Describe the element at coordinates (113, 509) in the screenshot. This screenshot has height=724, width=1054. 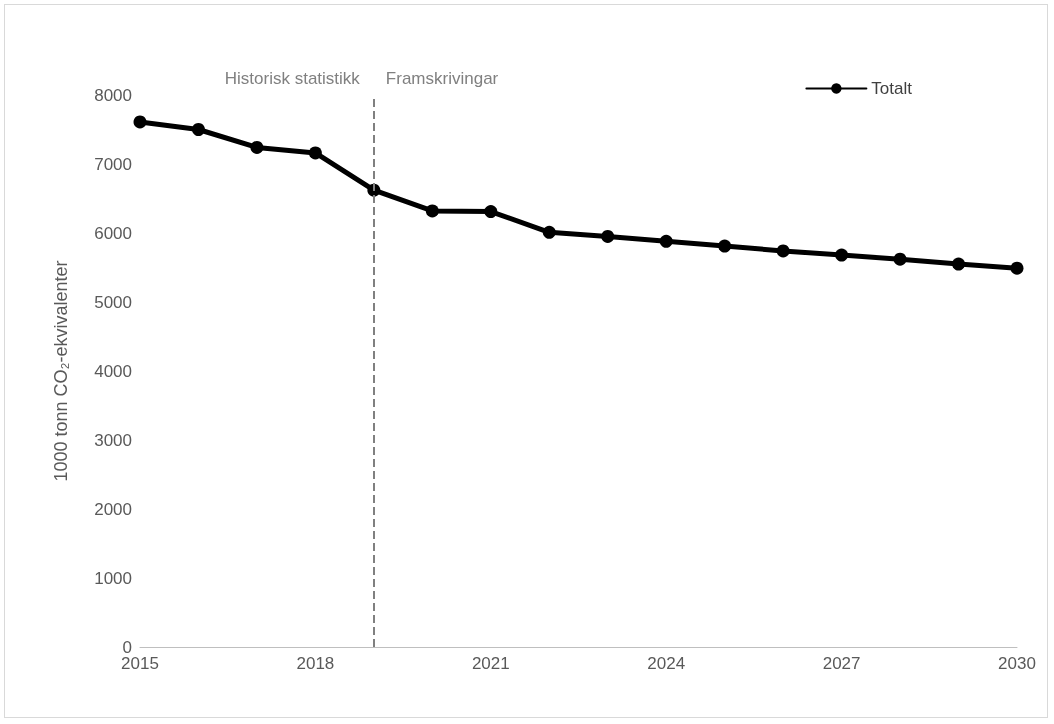
I see `y-tick-label: 2000` at that location.